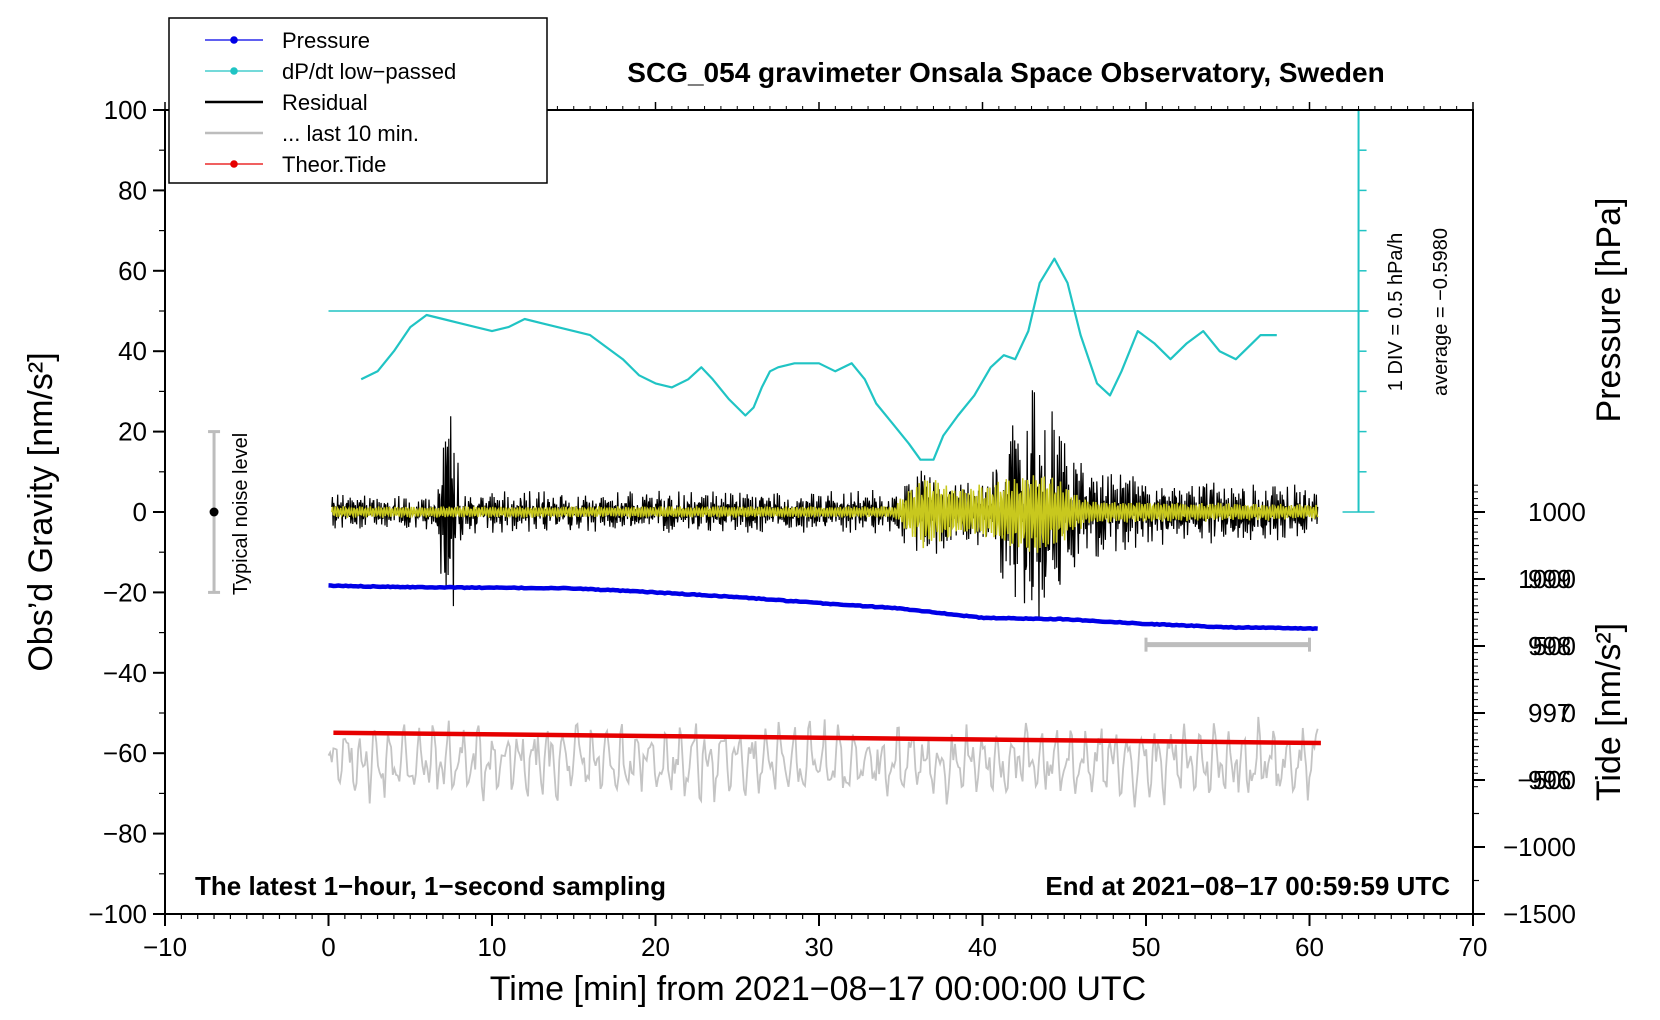  Describe the element at coordinates (1539, 914) in the screenshot. I see `tide-tick-label: −1500` at that location.